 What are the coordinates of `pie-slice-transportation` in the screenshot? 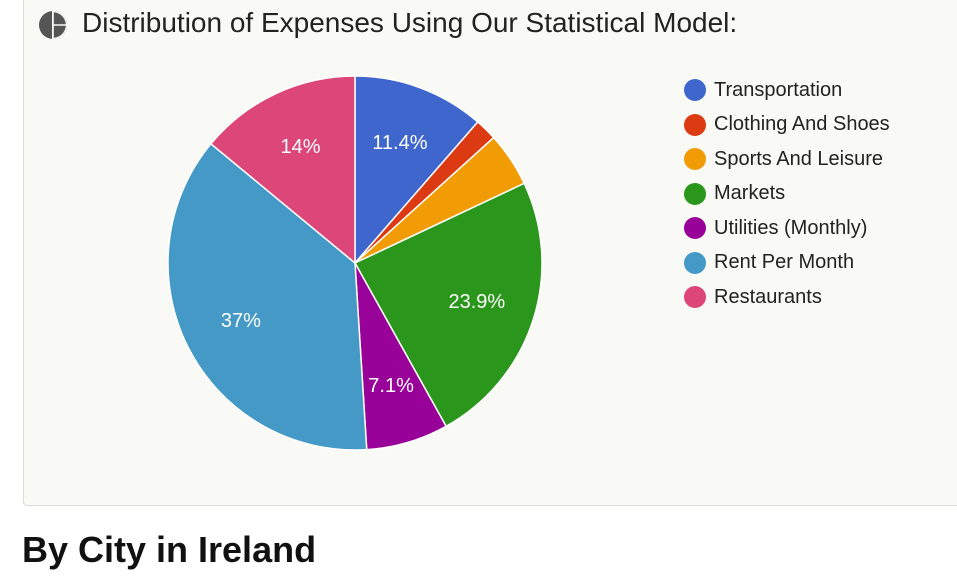 It's located at (416, 170).